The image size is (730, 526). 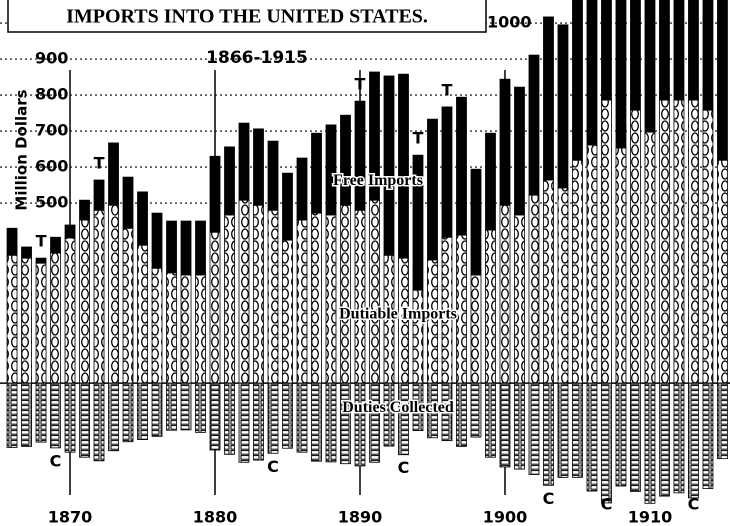 What do you see at coordinates (22, 149) in the screenshot?
I see `y-axis-label: Million Dollars` at bounding box center [22, 149].